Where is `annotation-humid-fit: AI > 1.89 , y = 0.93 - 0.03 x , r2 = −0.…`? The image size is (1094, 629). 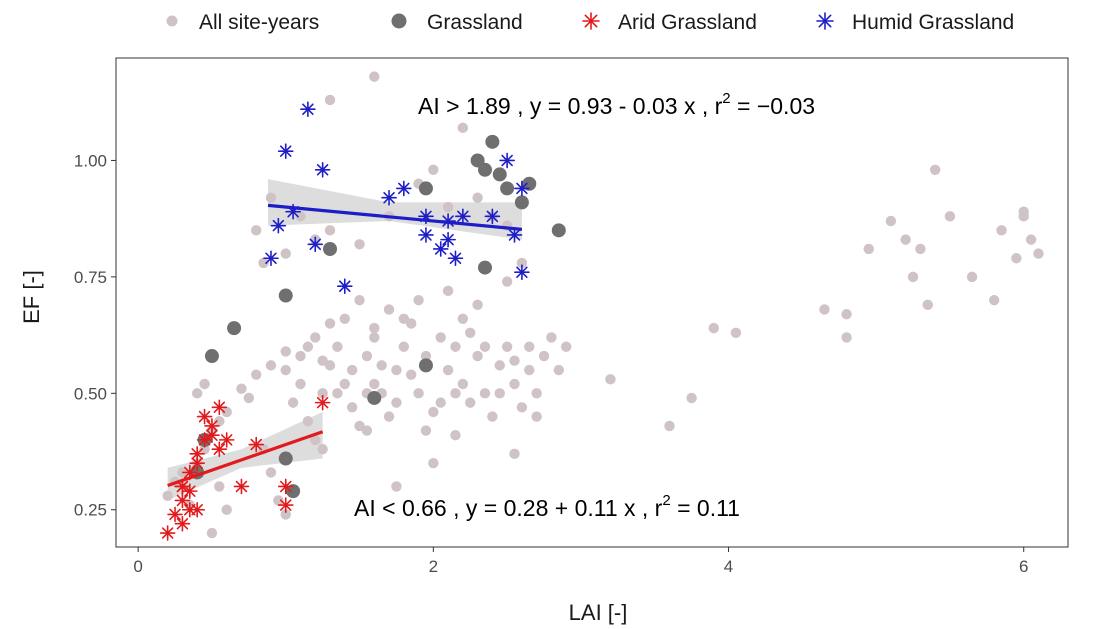
annotation-humid-fit: AI > 1.89 , y = 0.93 - 0.03 x , r2 = −0.… is located at coordinates (616, 104).